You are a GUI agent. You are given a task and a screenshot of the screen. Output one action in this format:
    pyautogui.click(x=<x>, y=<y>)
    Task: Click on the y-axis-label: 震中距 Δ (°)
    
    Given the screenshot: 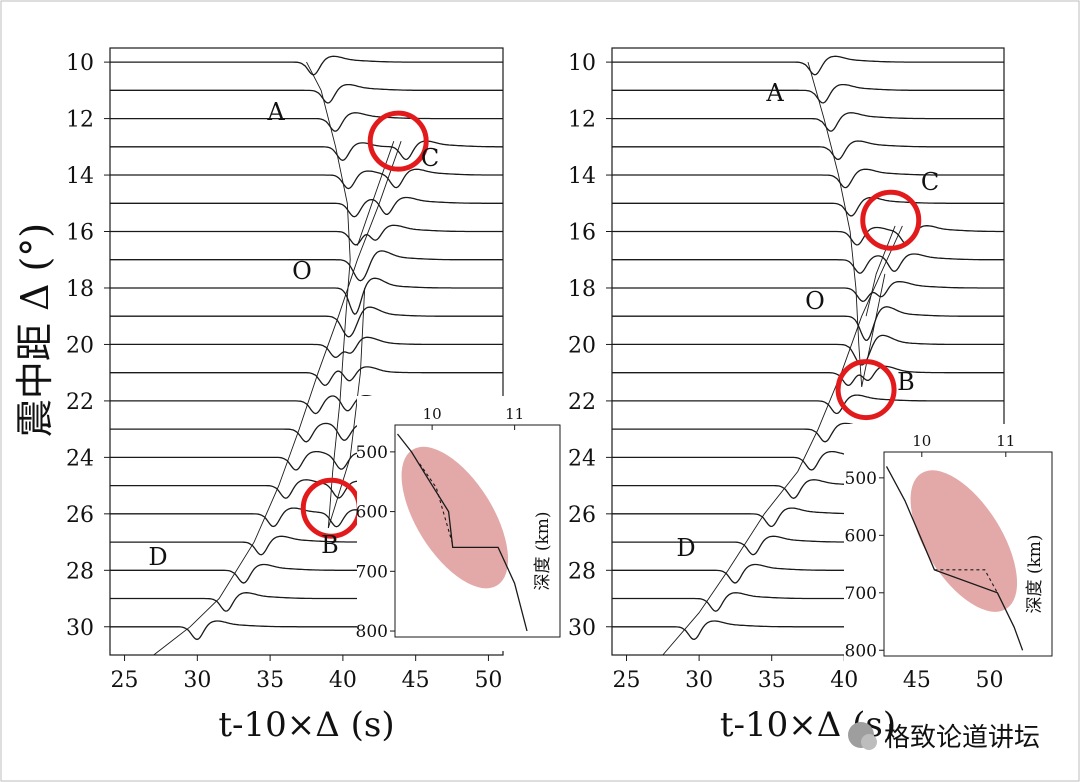 What is the action you would take?
    pyautogui.click(x=35, y=330)
    